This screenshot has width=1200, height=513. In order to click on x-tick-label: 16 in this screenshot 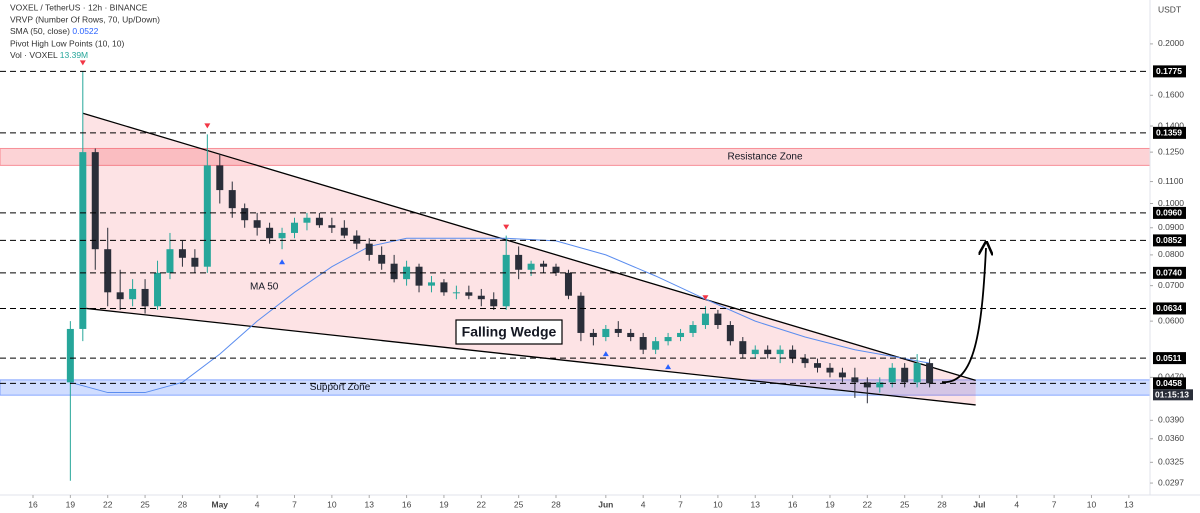, I will do `click(33, 504)`.